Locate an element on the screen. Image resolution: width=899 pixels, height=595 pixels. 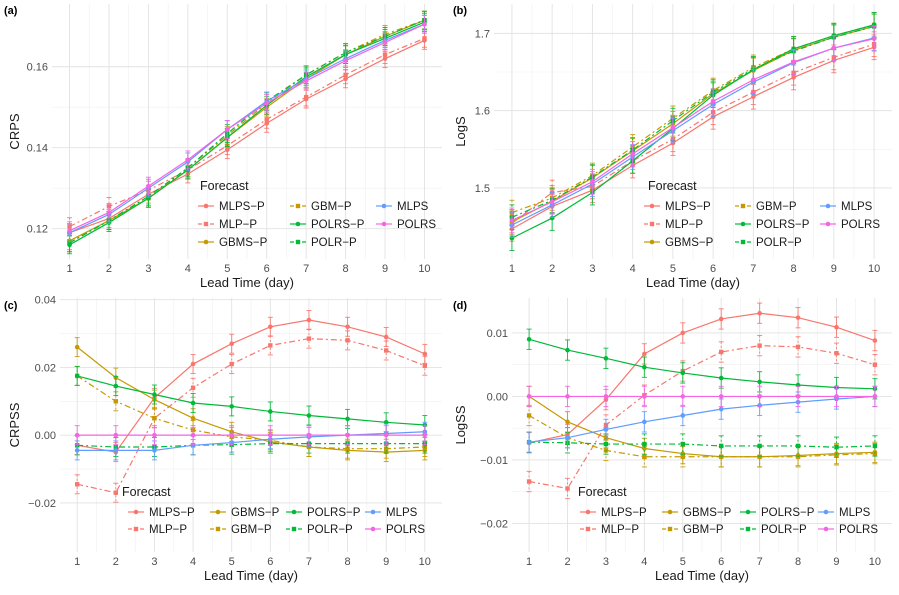
x-tick-label: 7 is located at coordinates (306, 269).